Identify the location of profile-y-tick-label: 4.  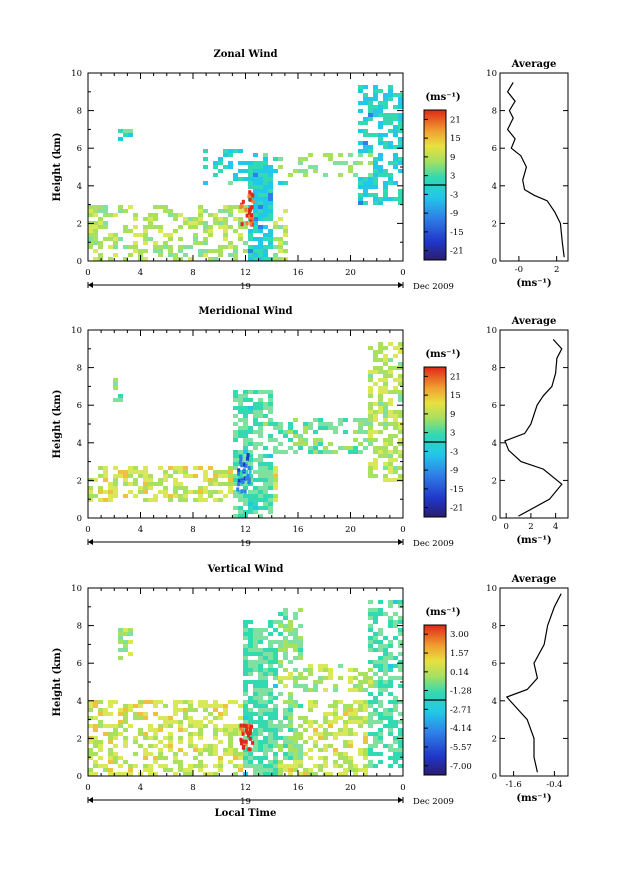
(494, 187).